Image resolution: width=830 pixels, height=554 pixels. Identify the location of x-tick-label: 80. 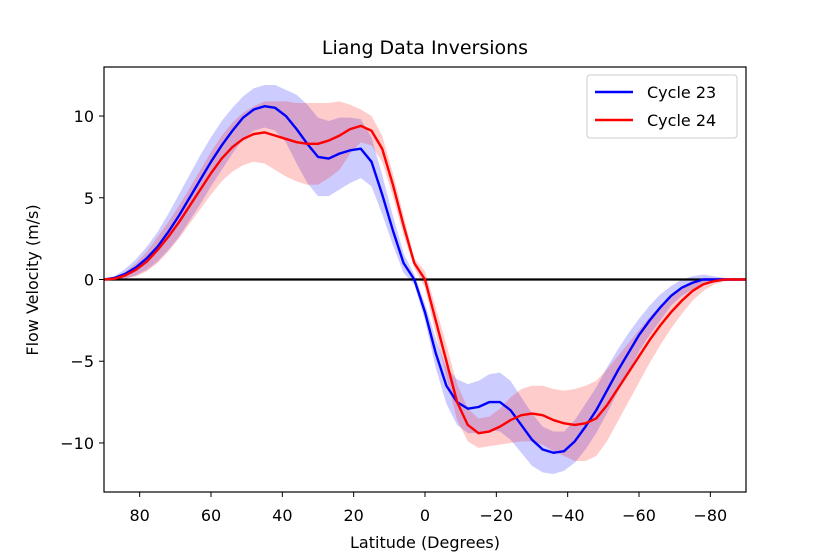
(139, 515).